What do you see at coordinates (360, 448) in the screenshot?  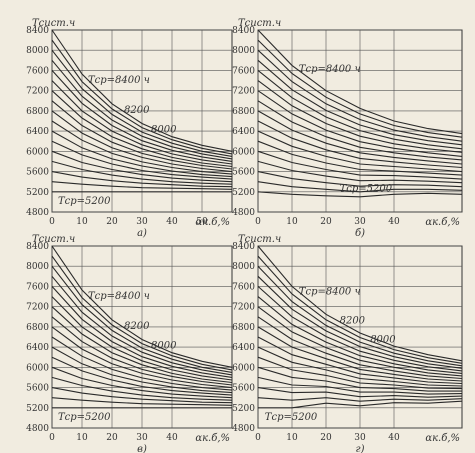 I see `panel-caption: г)` at bounding box center [360, 448].